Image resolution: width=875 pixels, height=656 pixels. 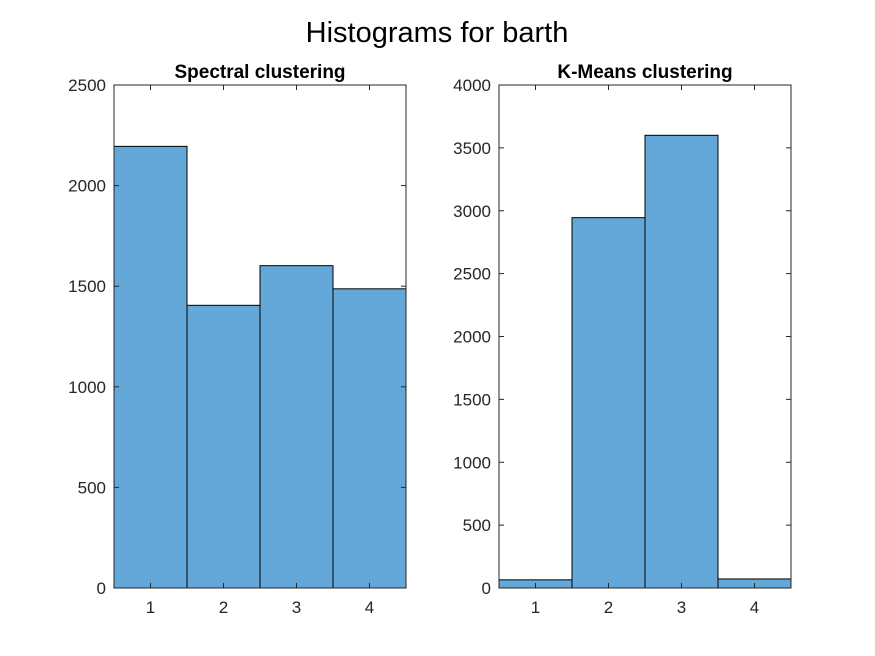 What do you see at coordinates (644, 72) in the screenshot?
I see `subplot-title: K-Means clustering` at bounding box center [644, 72].